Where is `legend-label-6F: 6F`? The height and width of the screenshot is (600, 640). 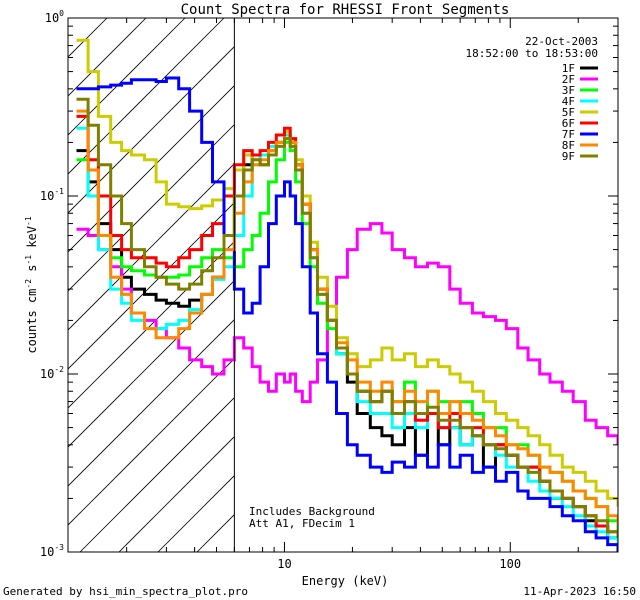
legend-label-6F: 6F is located at coordinates (568, 123).